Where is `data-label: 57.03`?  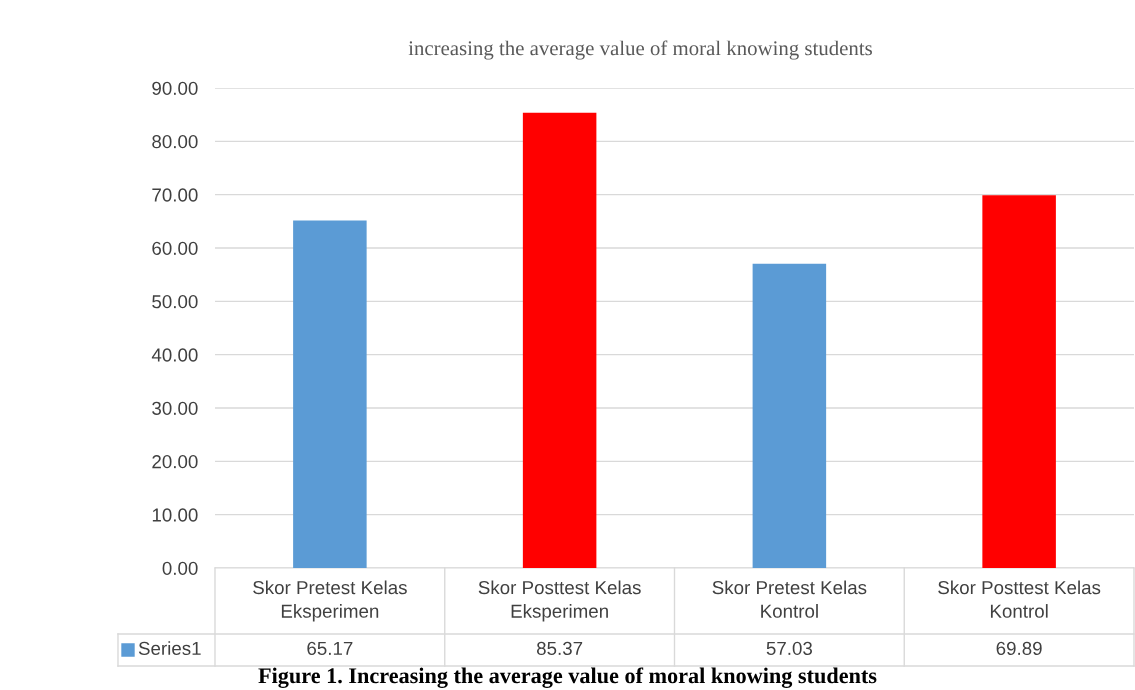
data-label: 57.03 is located at coordinates (789, 648).